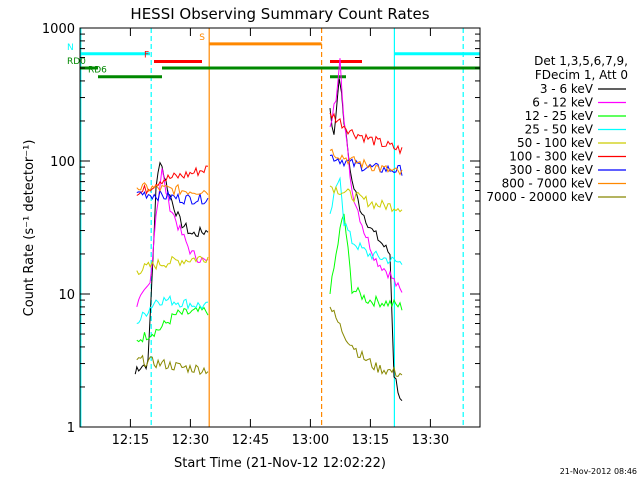 The width and height of the screenshot is (640, 480). Describe the element at coordinates (370, 440) in the screenshot. I see `x-tick-label: 13:15` at that location.